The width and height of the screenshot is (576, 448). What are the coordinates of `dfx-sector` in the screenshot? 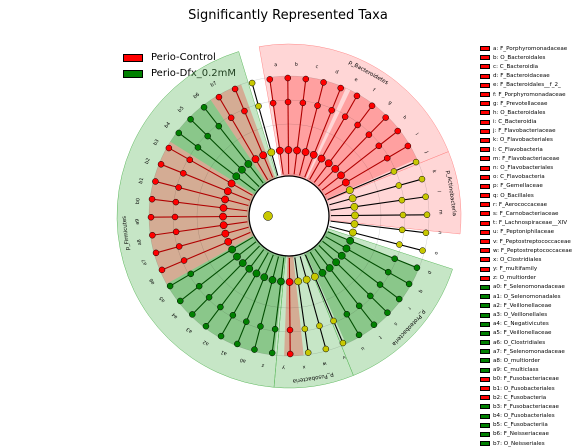 It's located at (225, 295).